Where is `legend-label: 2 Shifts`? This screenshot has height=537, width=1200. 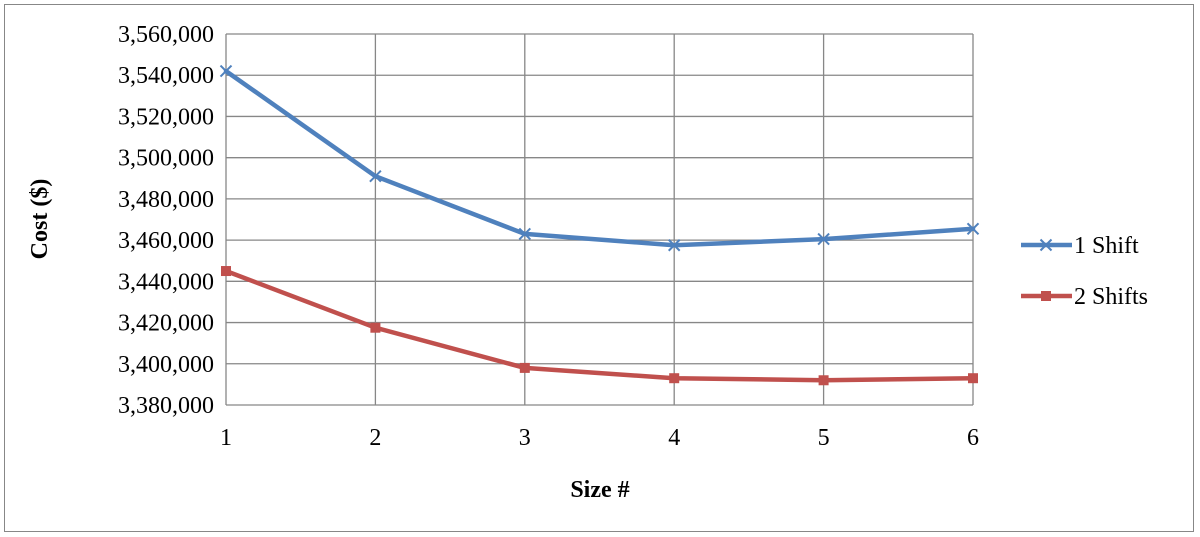 legend-label: 2 Shifts is located at coordinates (1111, 297).